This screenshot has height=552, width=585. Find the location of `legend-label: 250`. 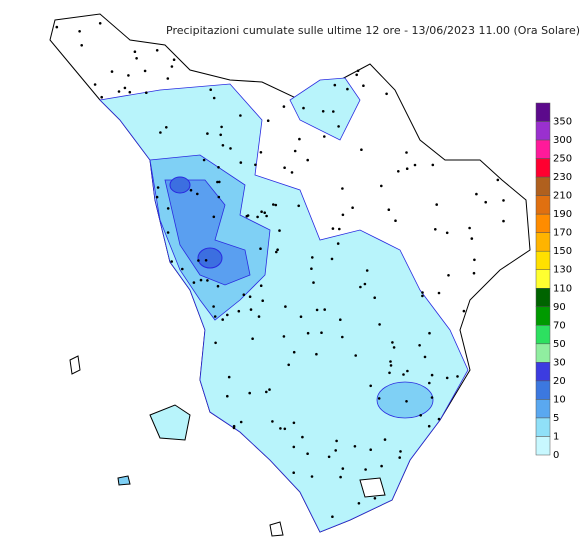

legend-label: 250 is located at coordinates (562, 159).